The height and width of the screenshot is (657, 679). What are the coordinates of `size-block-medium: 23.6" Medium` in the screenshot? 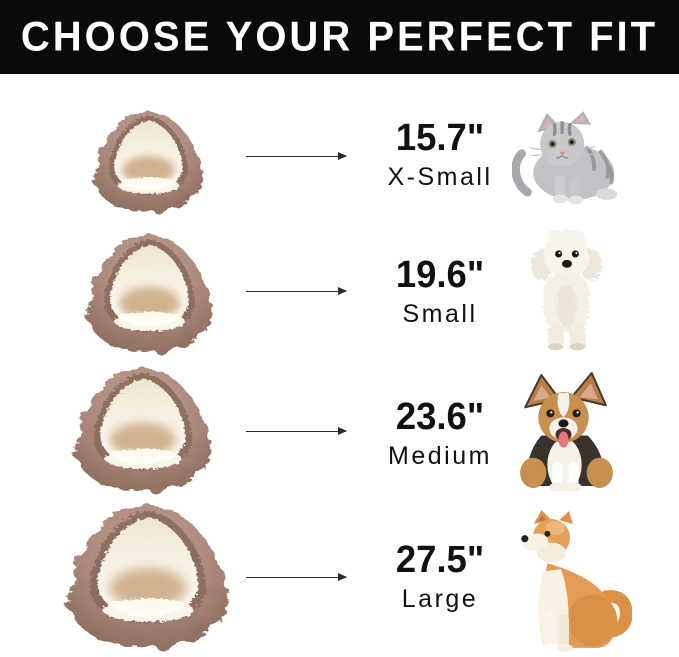 It's located at (440, 433).